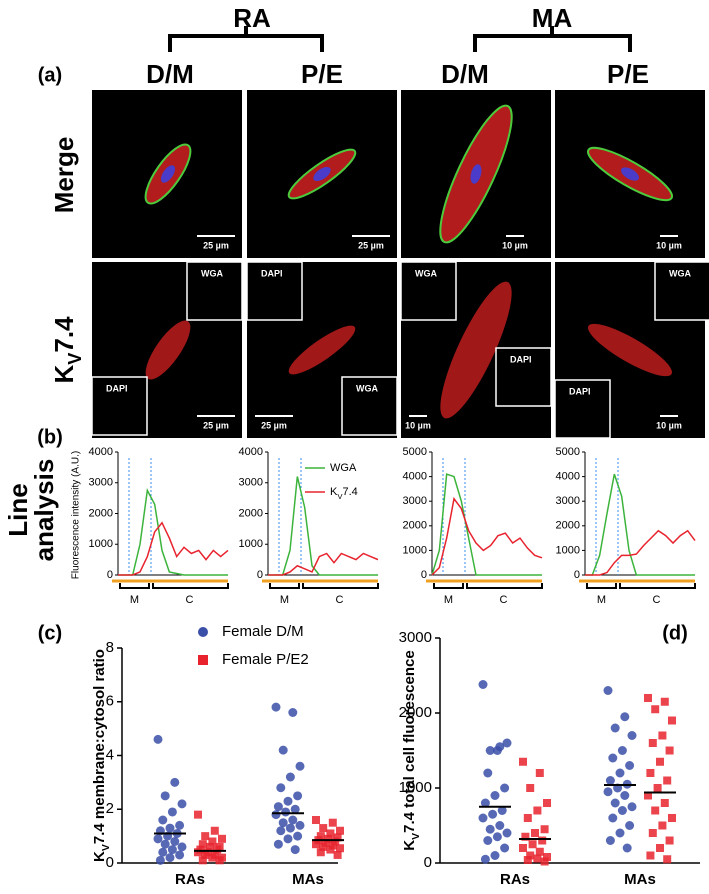 This screenshot has height=894, width=709. Describe the element at coordinates (106, 847) in the screenshot. I see `text-part: V` at that location.